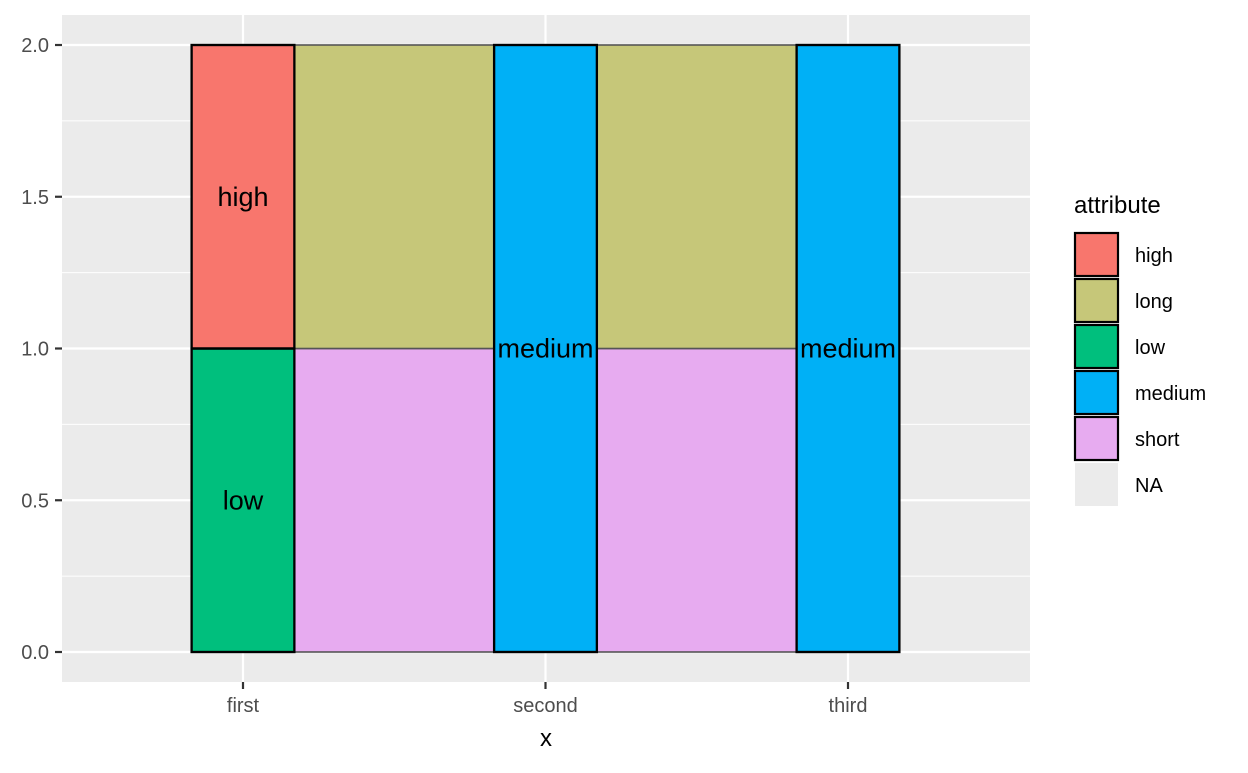 Image resolution: width=1248 pixels, height=773 pixels. What do you see at coordinates (35, 46) in the screenshot?
I see `y-tick-label: 2.0` at bounding box center [35, 46].